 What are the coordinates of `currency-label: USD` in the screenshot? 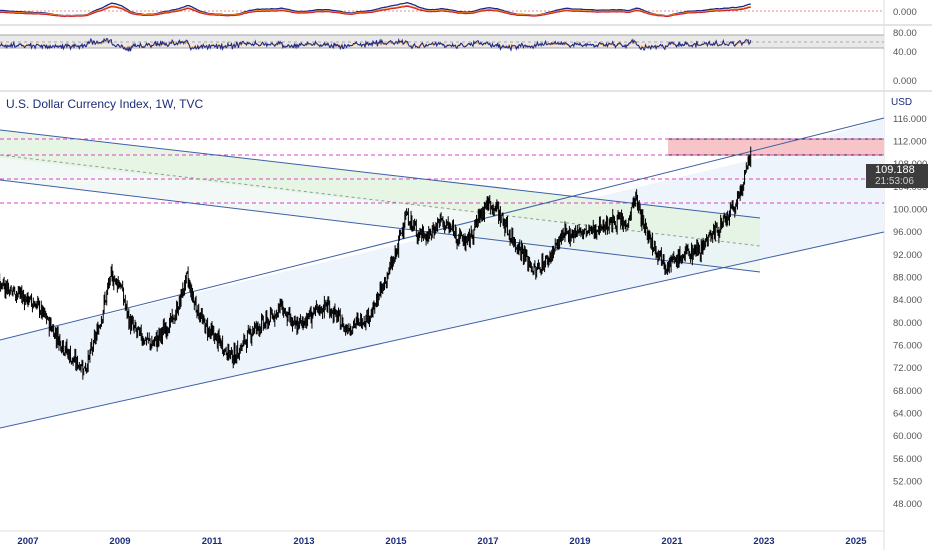 It's located at (901, 102).